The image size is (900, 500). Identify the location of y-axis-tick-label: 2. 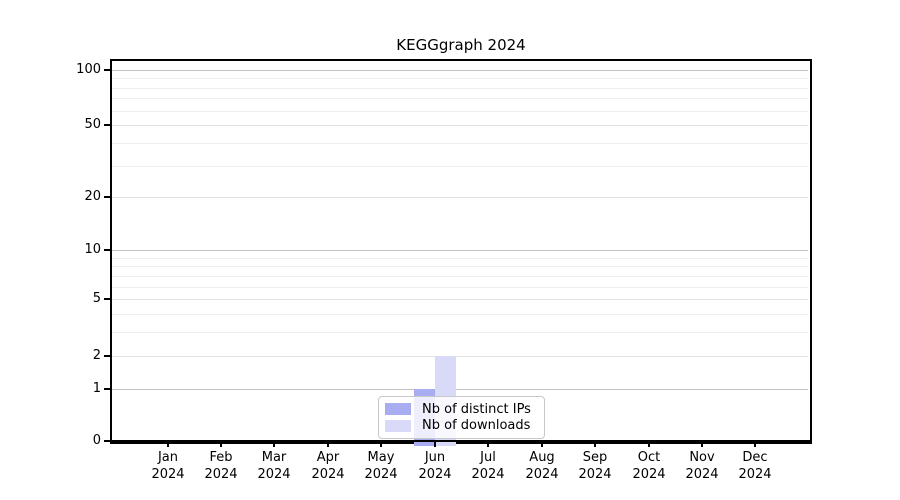
(96, 355).